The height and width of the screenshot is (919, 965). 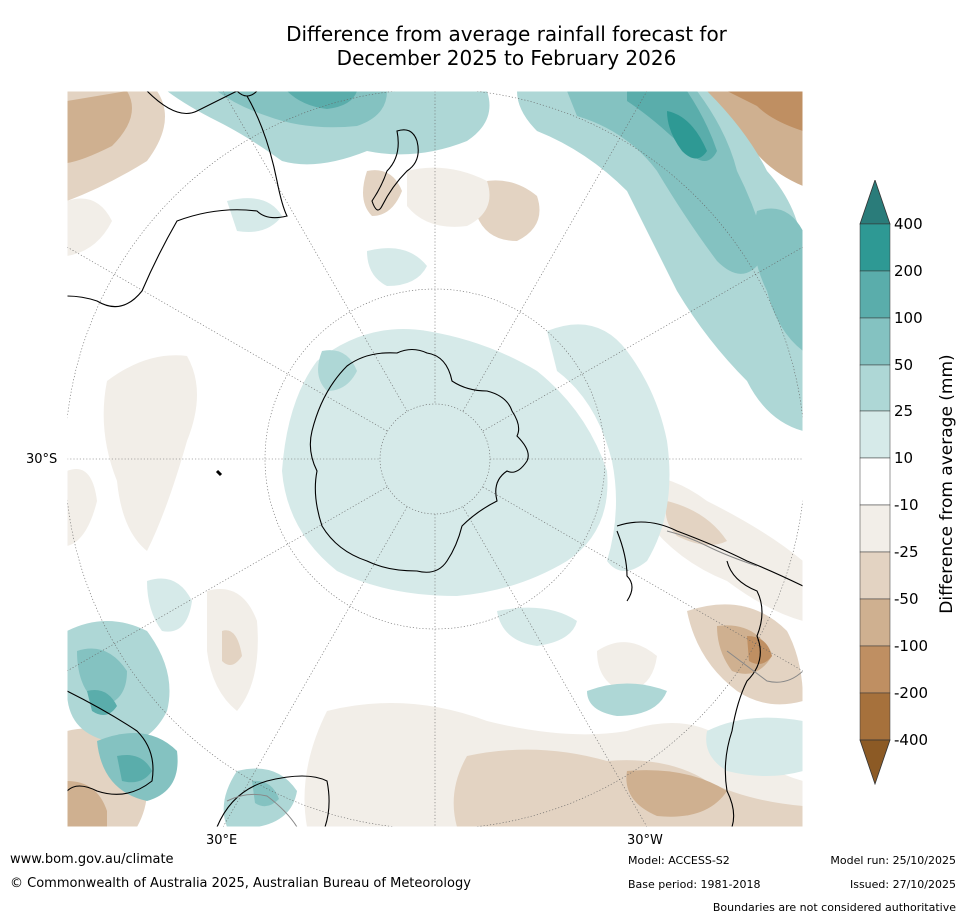 I want to click on colorbar-tick-label: 25, so click(x=904, y=411).